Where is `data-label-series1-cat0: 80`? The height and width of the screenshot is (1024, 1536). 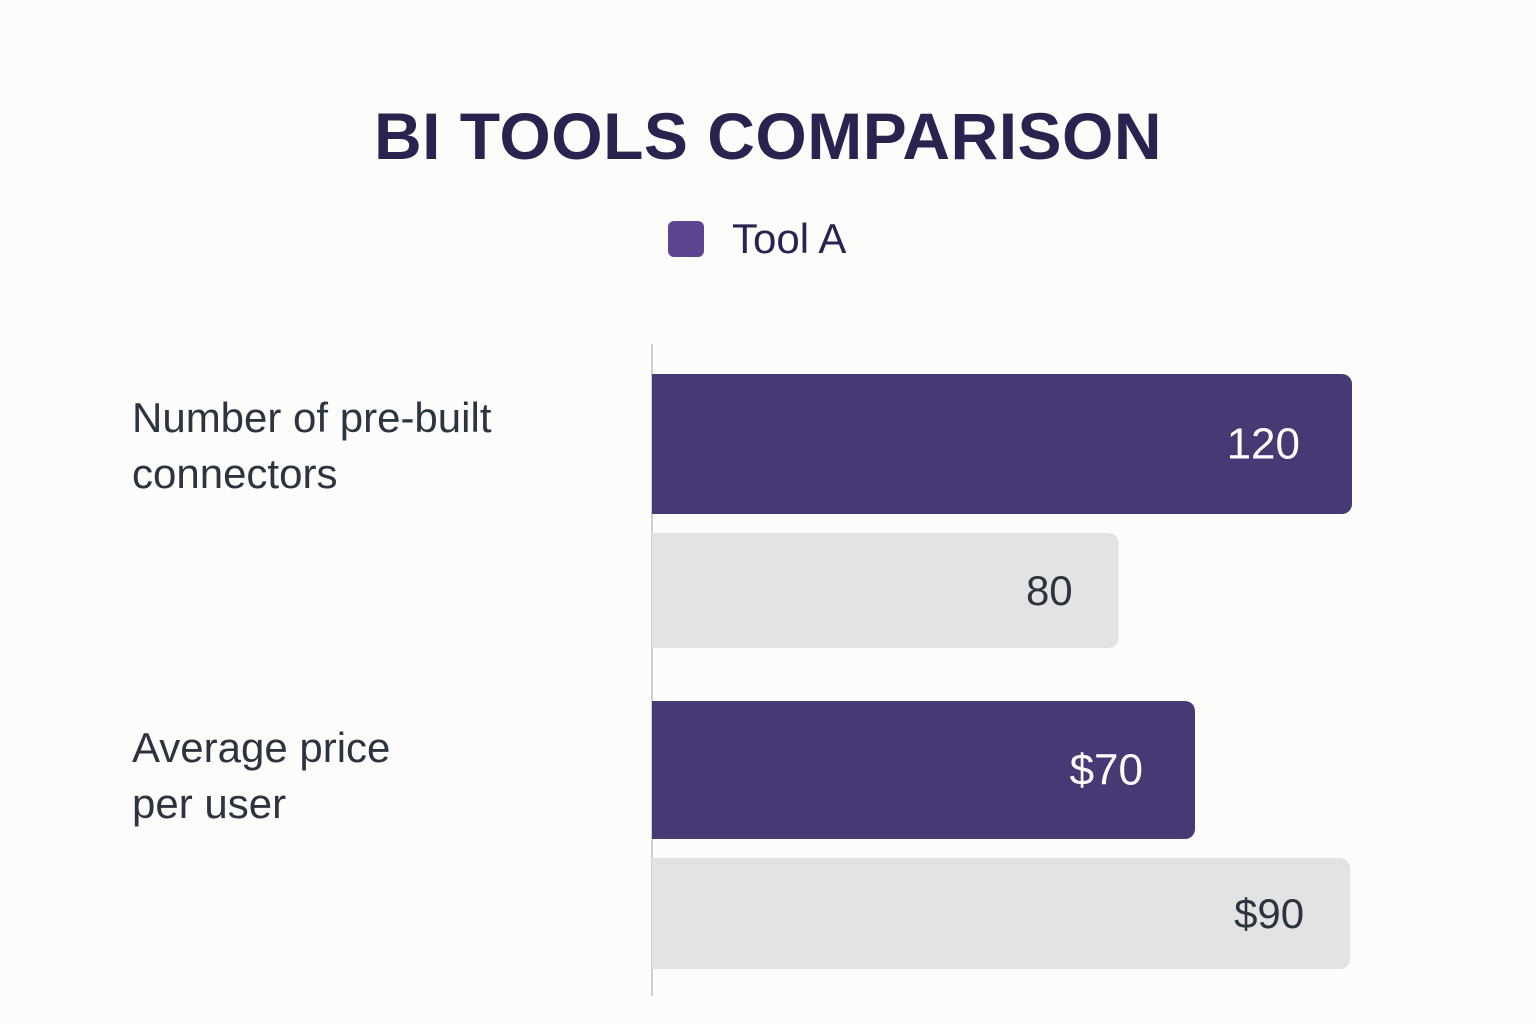 data-label-series1-cat0: 80 is located at coordinates (1049, 590).